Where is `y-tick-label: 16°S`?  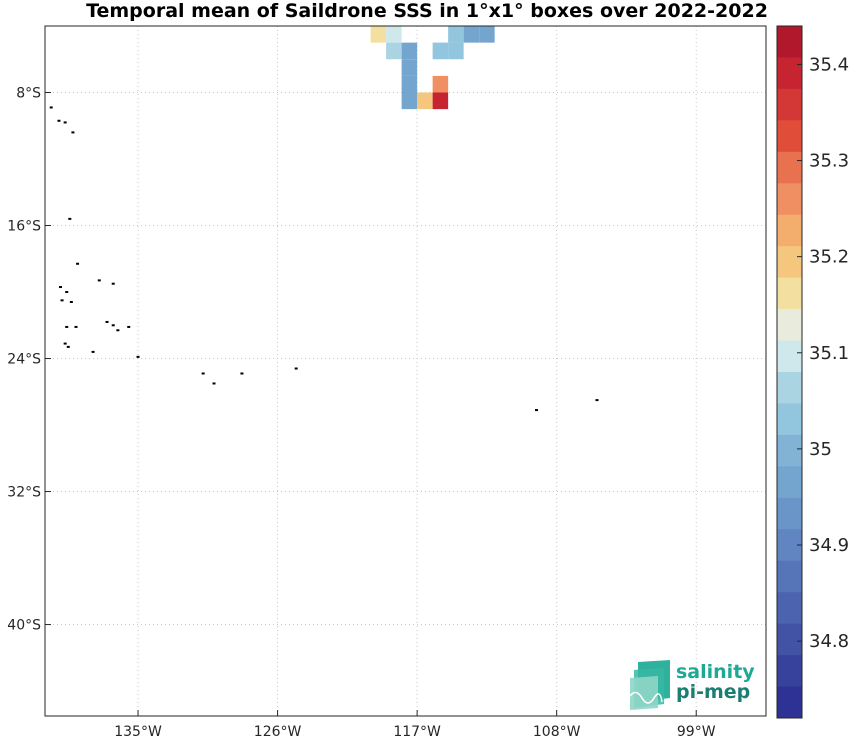 y-tick-label: 16°S is located at coordinates (24, 227).